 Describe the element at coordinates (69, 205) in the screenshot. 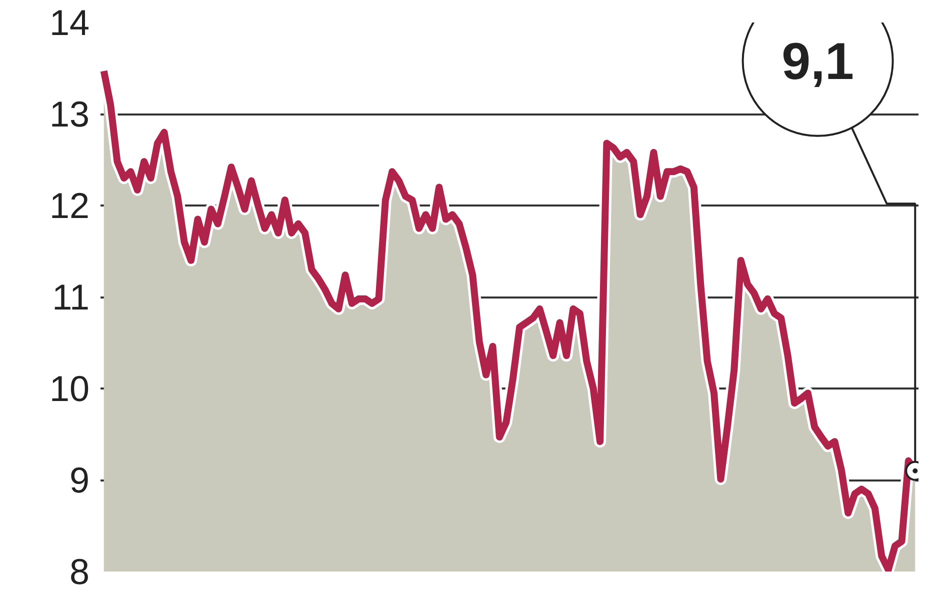

I see `y-tick-label: 12` at that location.